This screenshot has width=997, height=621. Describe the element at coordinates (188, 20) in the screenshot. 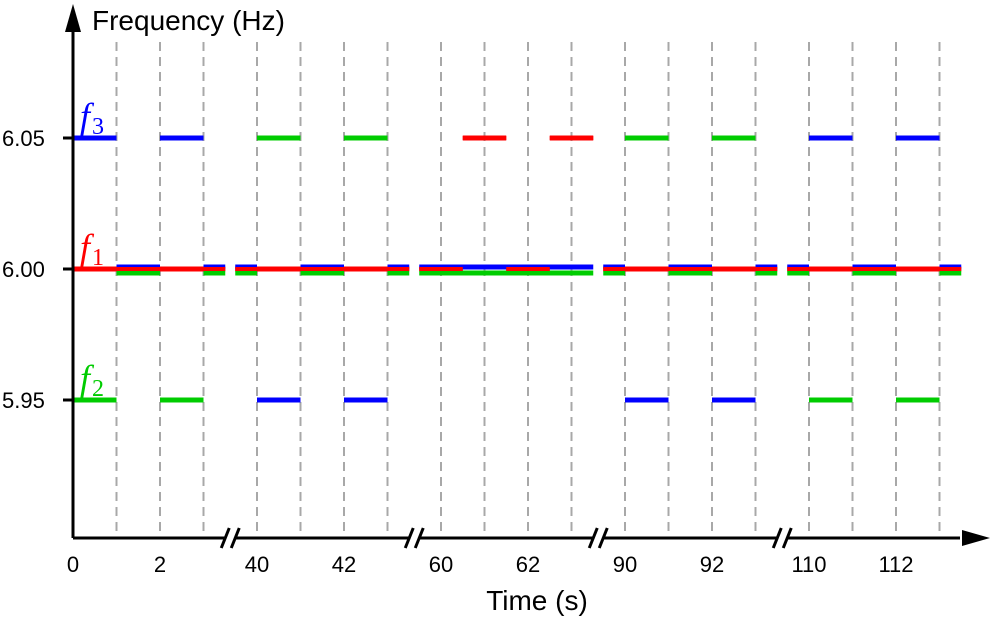

I see `y-axis-title: Frequency (Hz)` at that location.